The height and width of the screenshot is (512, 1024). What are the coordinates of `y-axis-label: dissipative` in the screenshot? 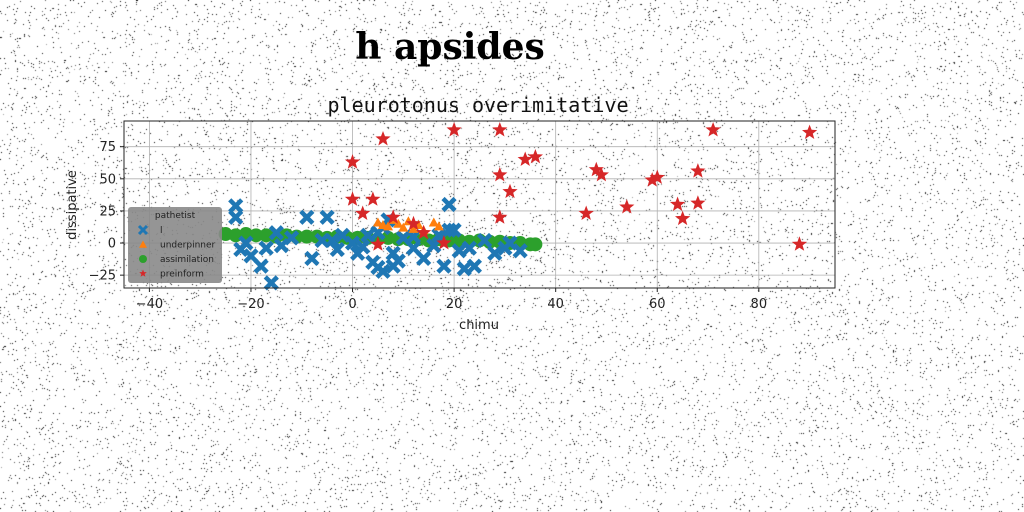 It's located at (72, 205).